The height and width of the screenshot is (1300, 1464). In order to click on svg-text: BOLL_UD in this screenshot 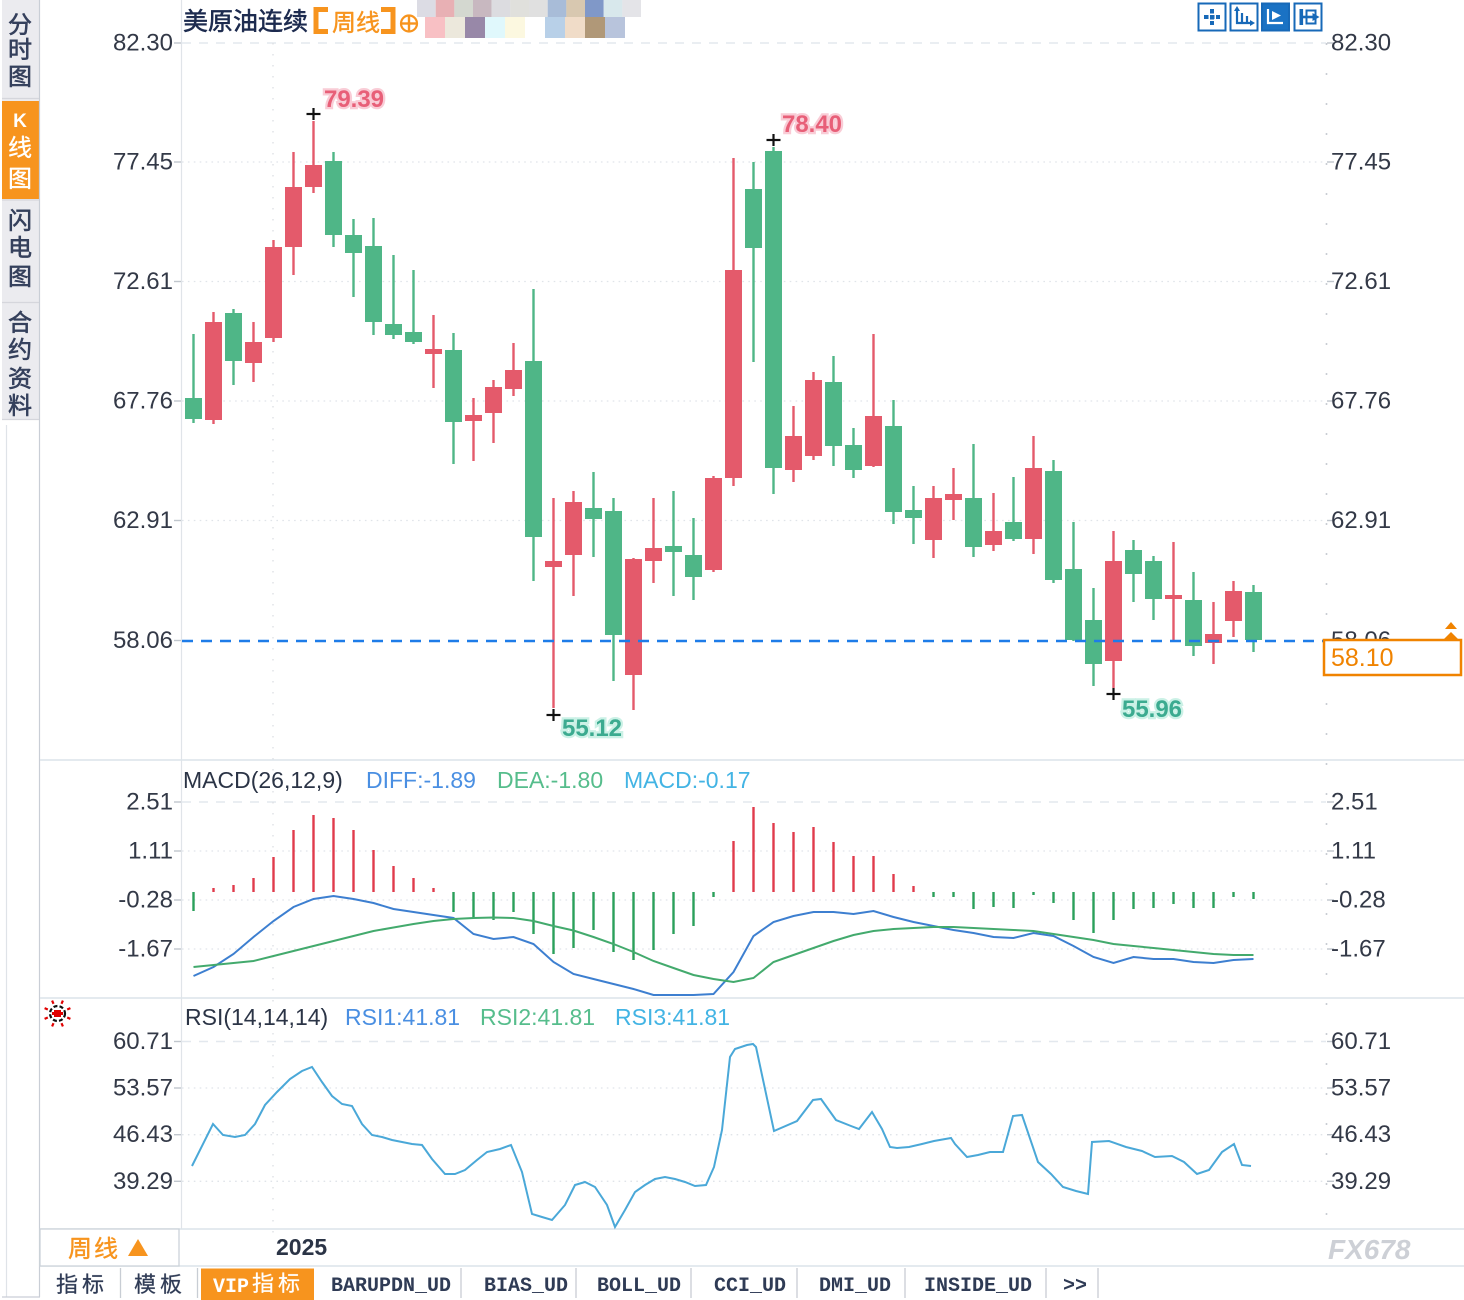, I will do `click(639, 1286)`.